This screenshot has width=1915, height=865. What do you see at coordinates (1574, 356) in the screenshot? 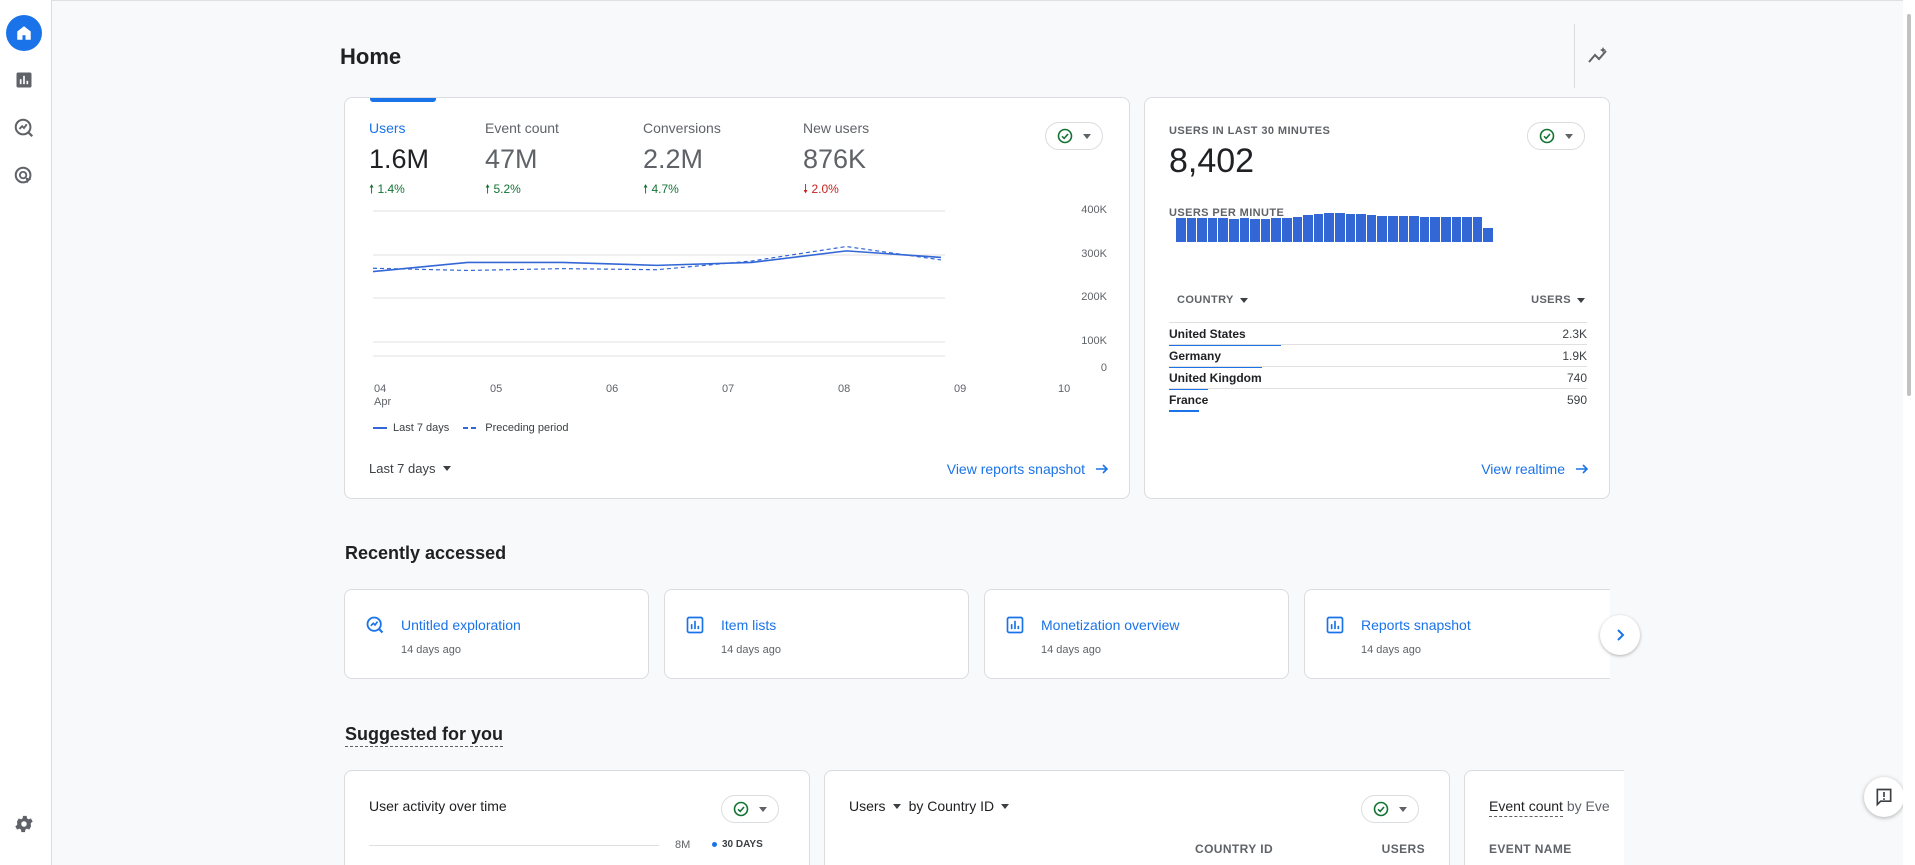
I see `country-users: 1.9K` at bounding box center [1574, 356].